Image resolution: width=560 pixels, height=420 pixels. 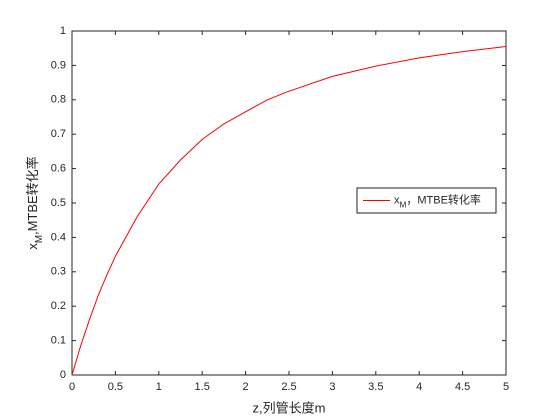 I want to click on y-axis-label: xM,MTBE转化率, so click(x=35, y=202).